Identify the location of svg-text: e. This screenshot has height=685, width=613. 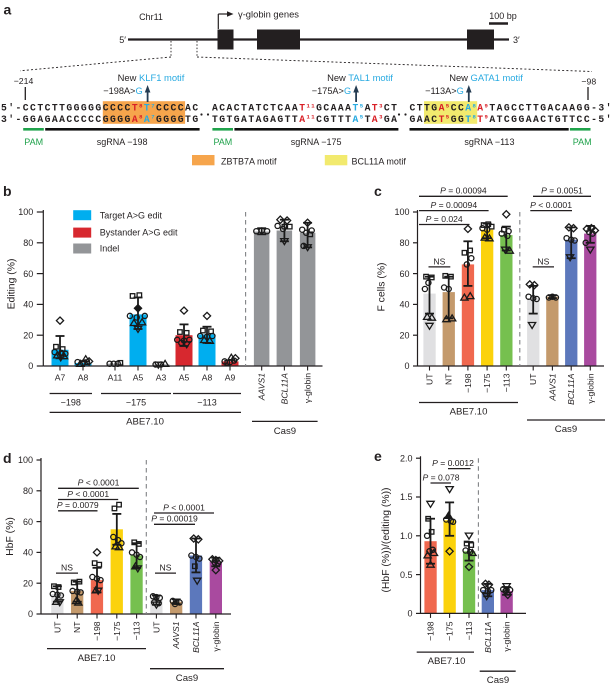
(378, 456).